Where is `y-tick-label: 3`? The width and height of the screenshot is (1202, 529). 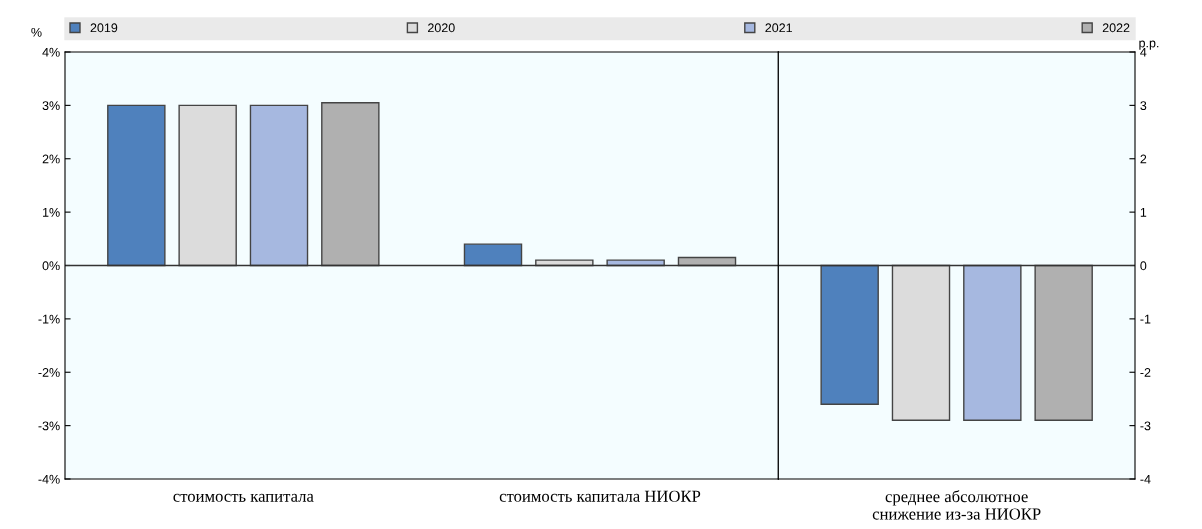
y-tick-label: 3 is located at coordinates (1143, 106).